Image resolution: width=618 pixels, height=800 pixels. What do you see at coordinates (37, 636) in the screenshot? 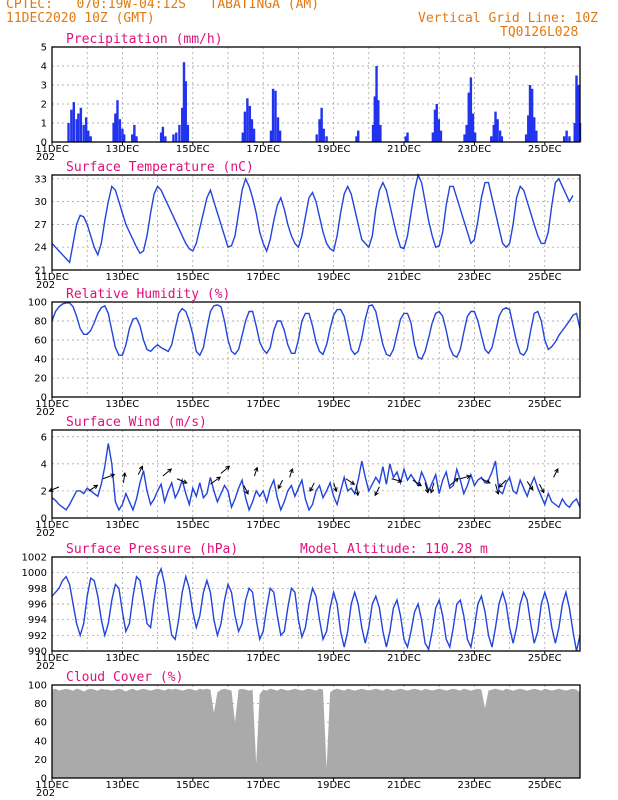
I see `y-tick-label: 992` at bounding box center [37, 636].